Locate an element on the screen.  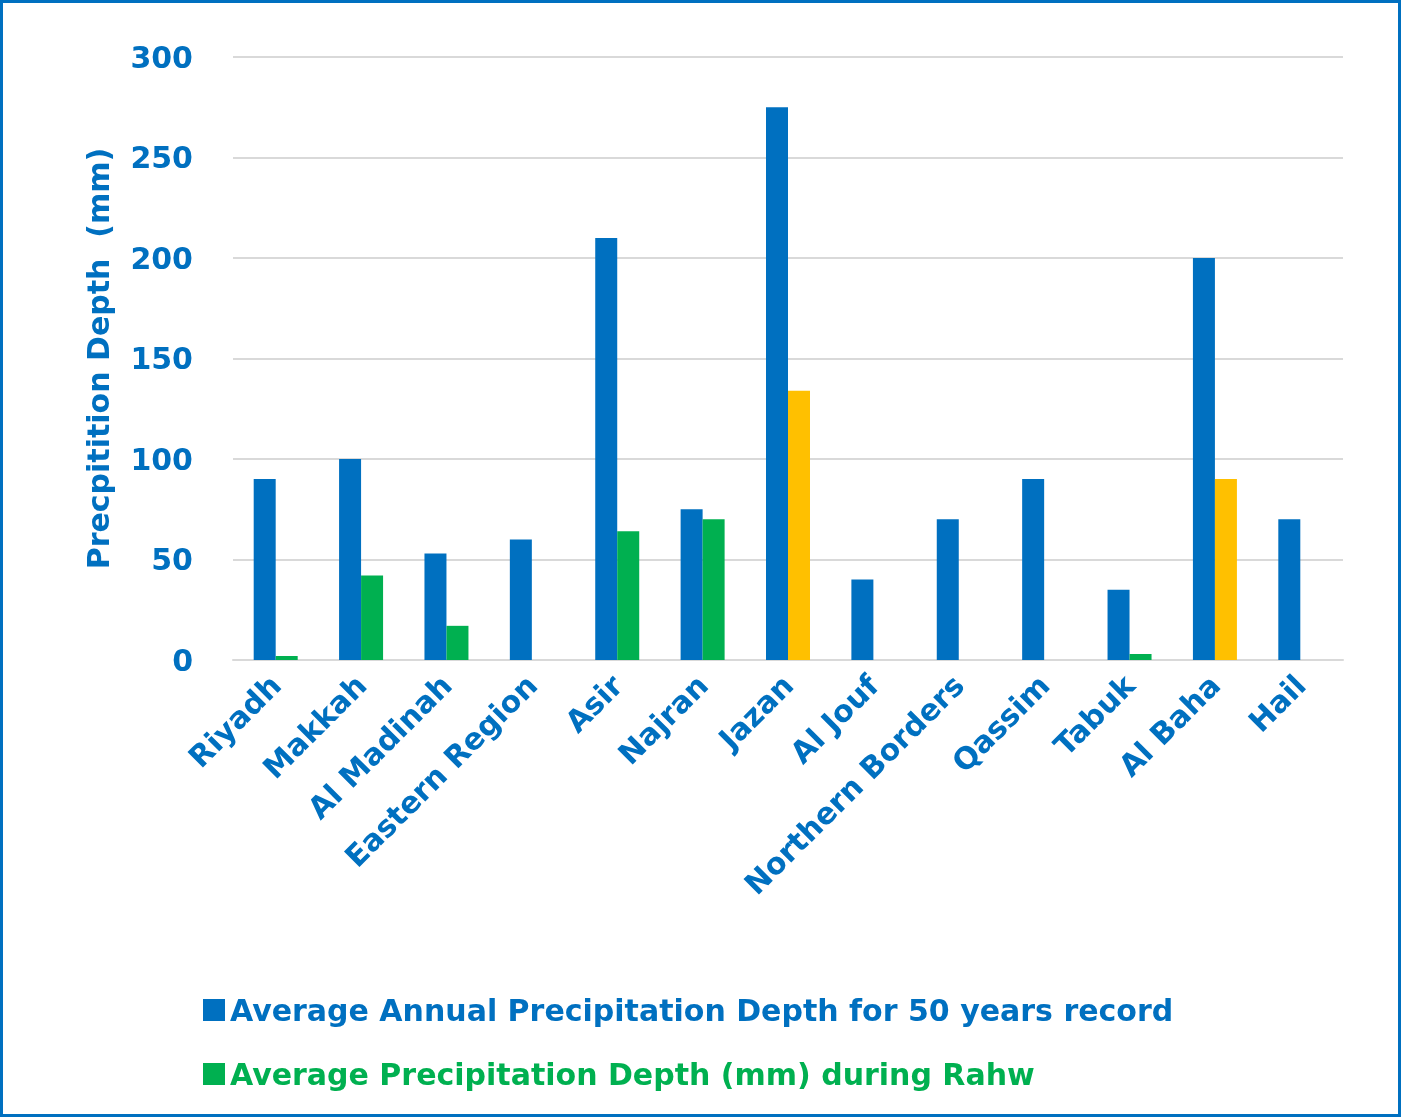
y-tick-label: 0 is located at coordinates (182, 660).